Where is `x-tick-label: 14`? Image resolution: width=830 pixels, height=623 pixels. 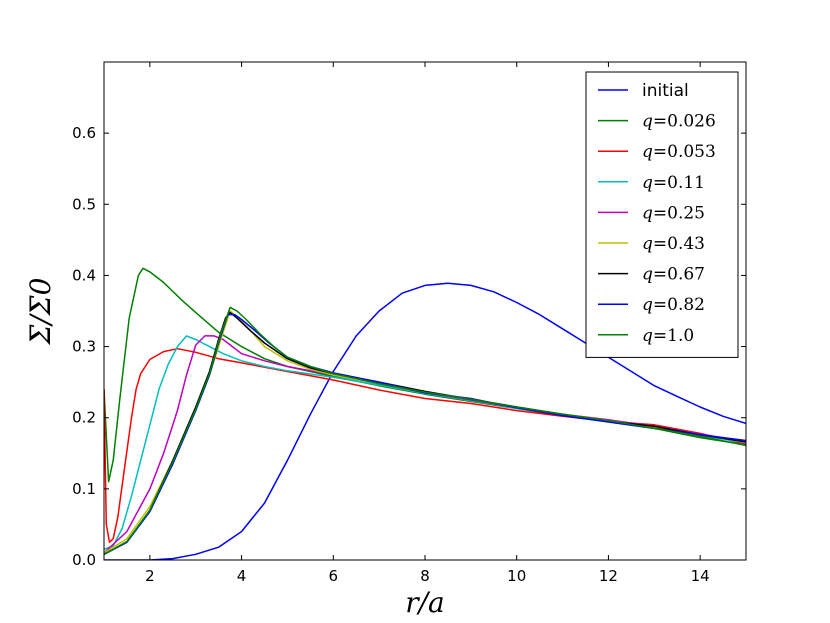
x-tick-label: 14 is located at coordinates (700, 576).